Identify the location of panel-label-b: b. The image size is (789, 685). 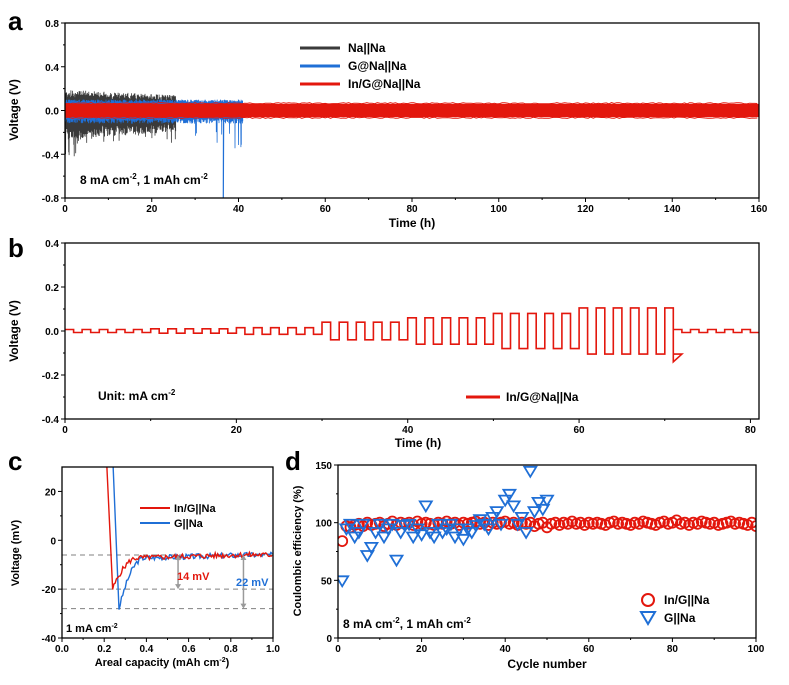
(16, 248).